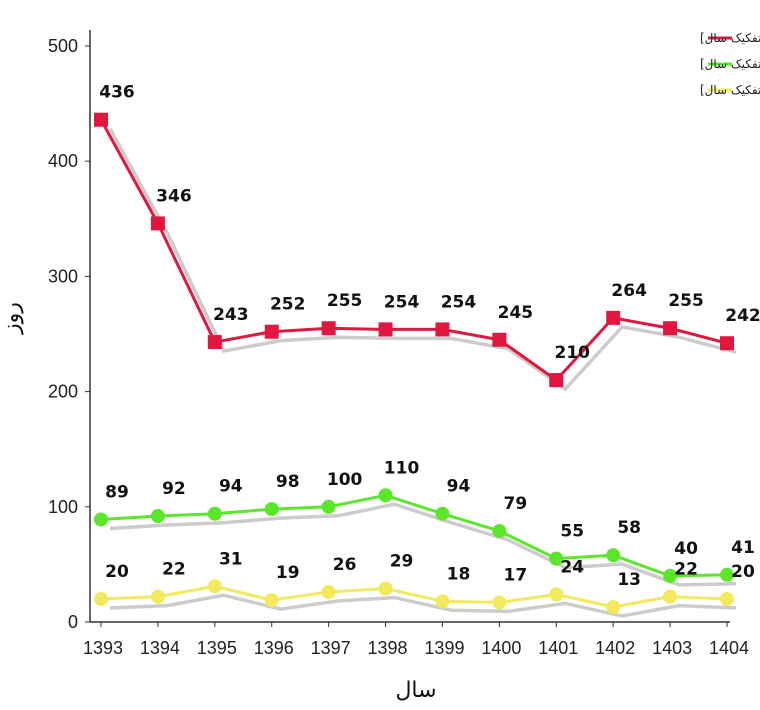 This screenshot has width=760, height=710. I want to click on x-tick-label: 1400, so click(501, 648).